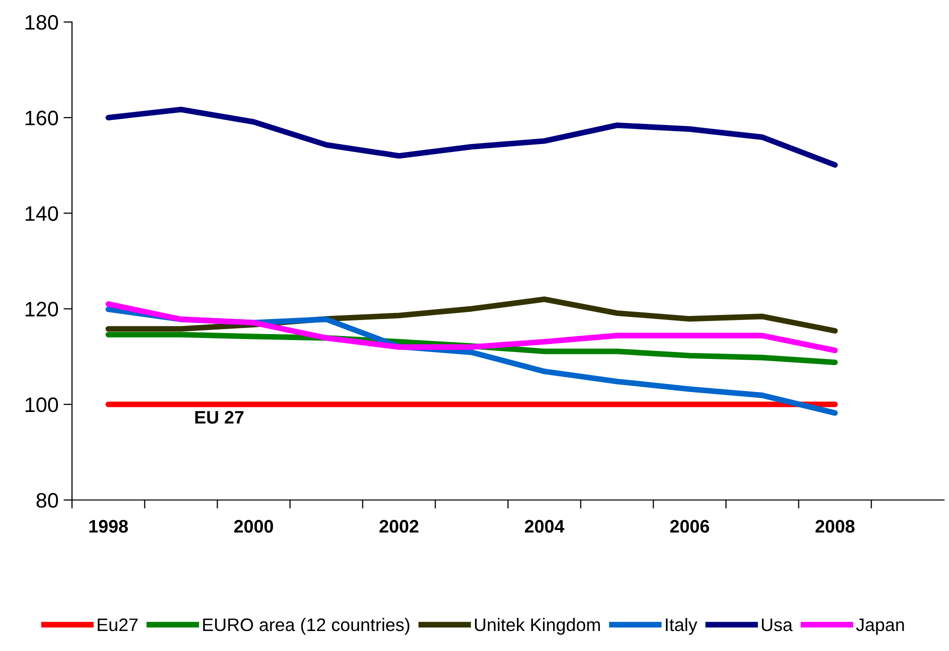 The width and height of the screenshot is (949, 651). Describe the element at coordinates (544, 526) in the screenshot. I see `x-tick-label: 2004` at that location.